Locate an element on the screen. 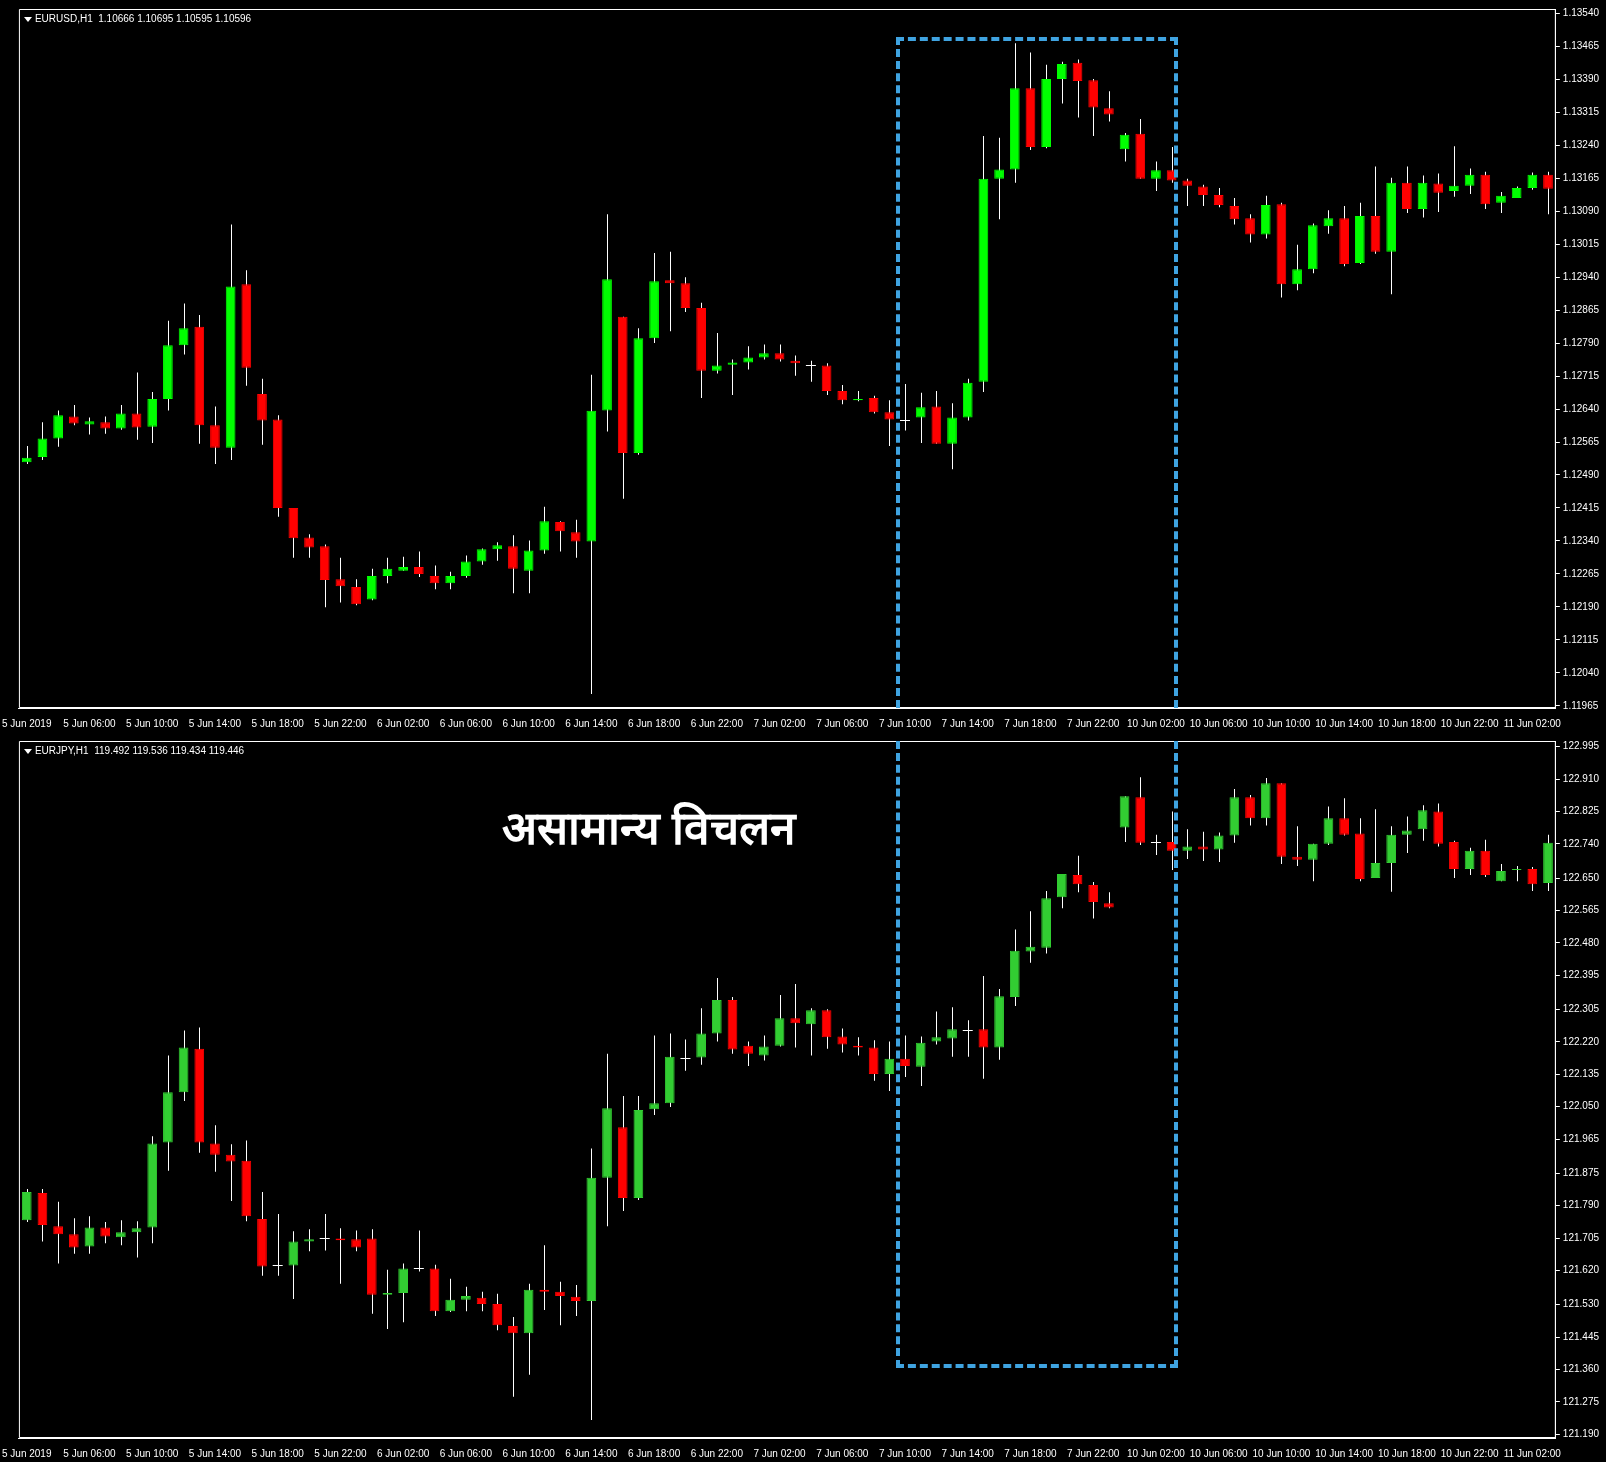  y-tick-label: 1.12115 is located at coordinates (1580, 639).